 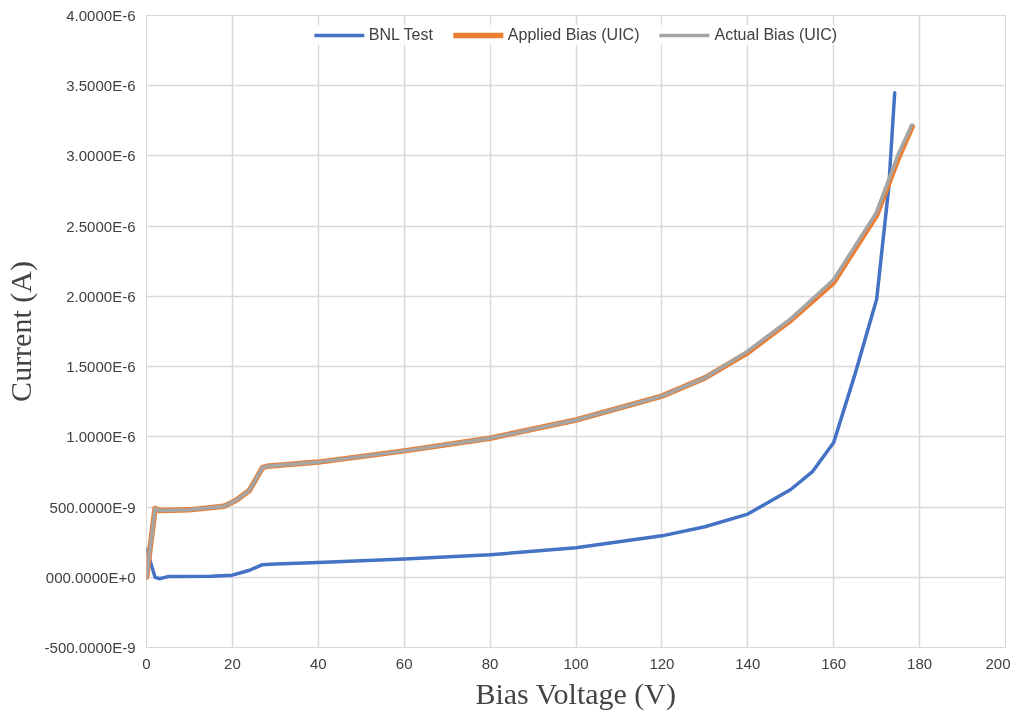 What do you see at coordinates (576, 663) in the screenshot?
I see `x-tick-label: 100` at bounding box center [576, 663].